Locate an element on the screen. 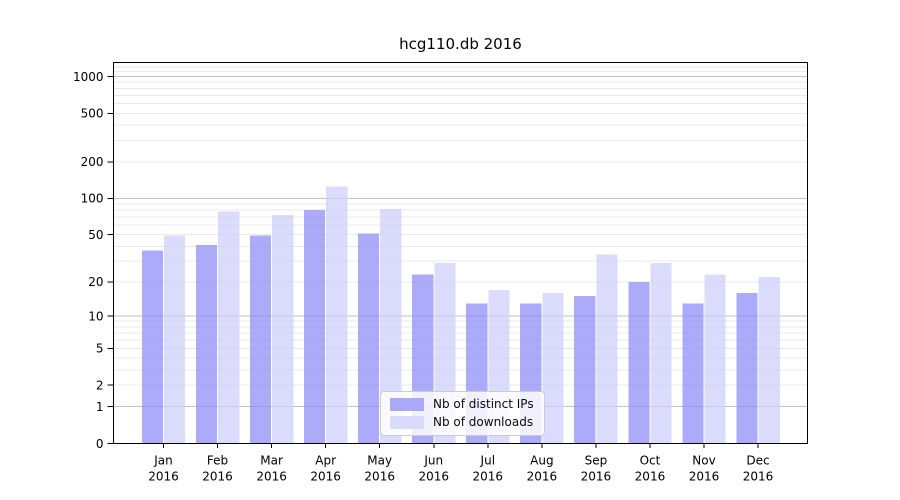  bar-downloads-Aug is located at coordinates (553, 368).